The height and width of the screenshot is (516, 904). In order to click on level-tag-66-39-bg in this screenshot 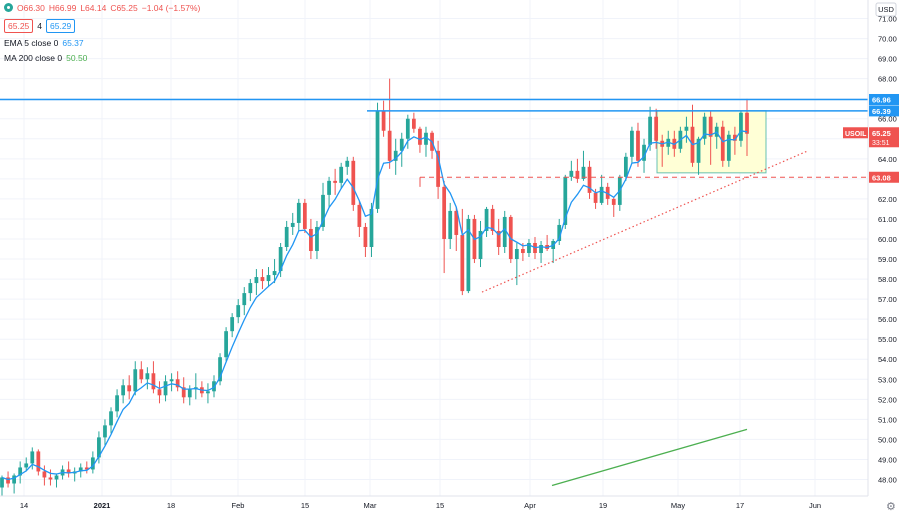, I will do `click(884, 111)`.